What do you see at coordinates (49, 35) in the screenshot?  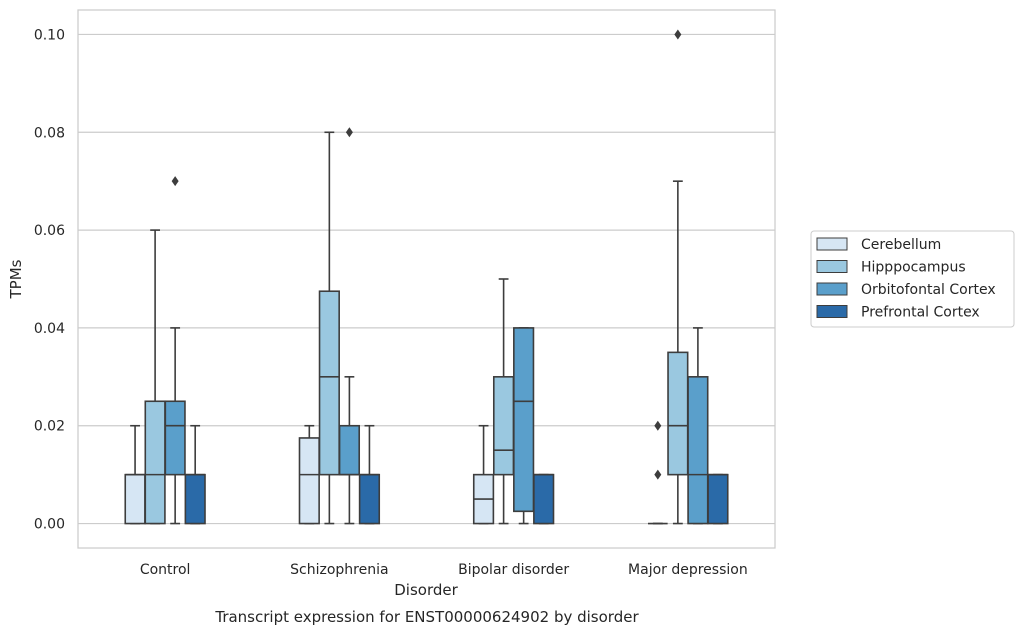 I see `y-tick-label: 0.10` at bounding box center [49, 35].